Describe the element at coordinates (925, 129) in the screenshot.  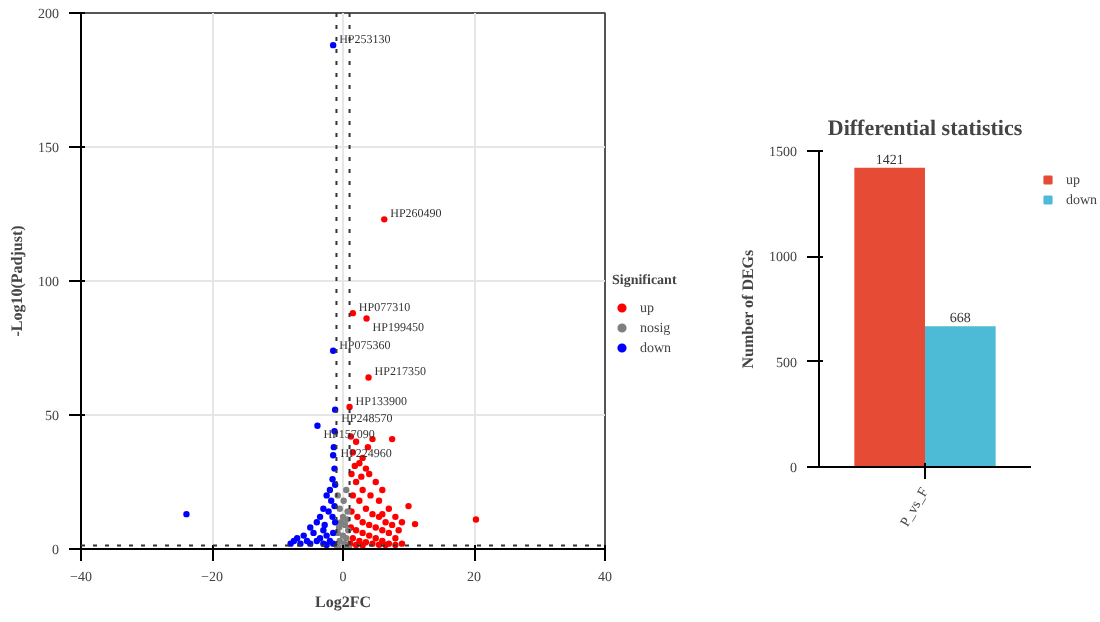
I see `chart-title: Differential statistics` at that location.